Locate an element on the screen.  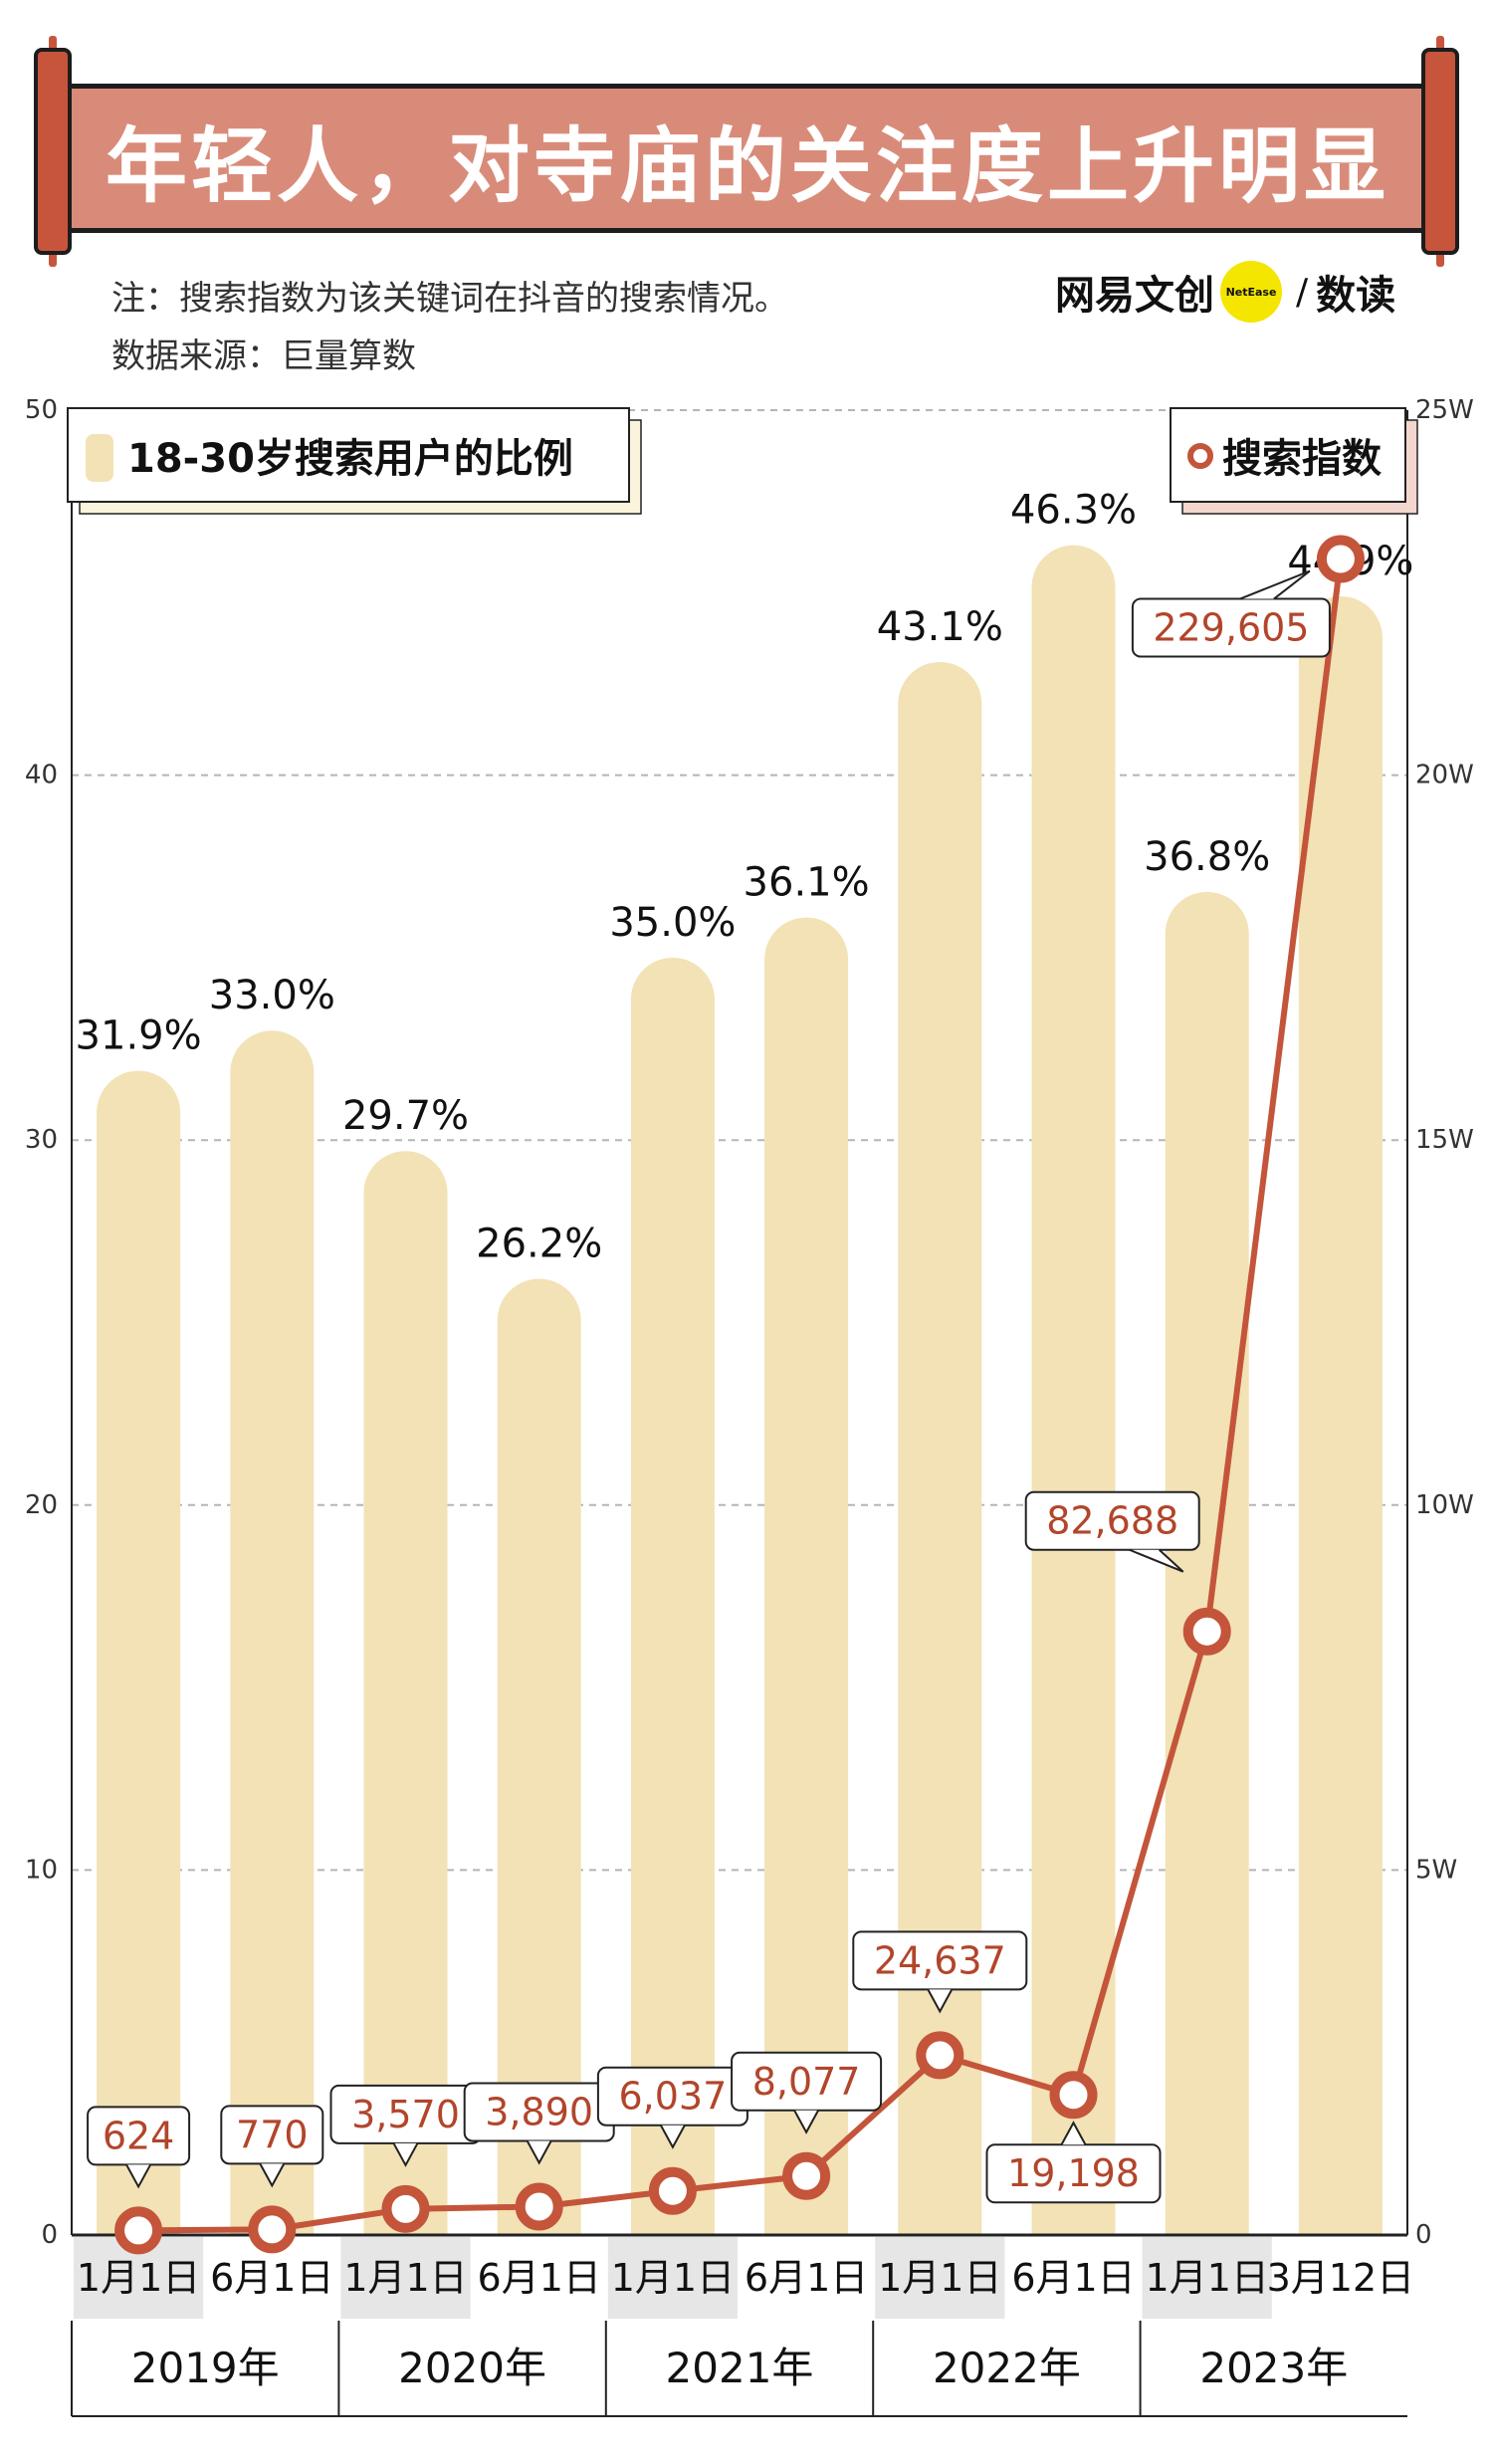
search-index-label: 82,688 is located at coordinates (1112, 1521).